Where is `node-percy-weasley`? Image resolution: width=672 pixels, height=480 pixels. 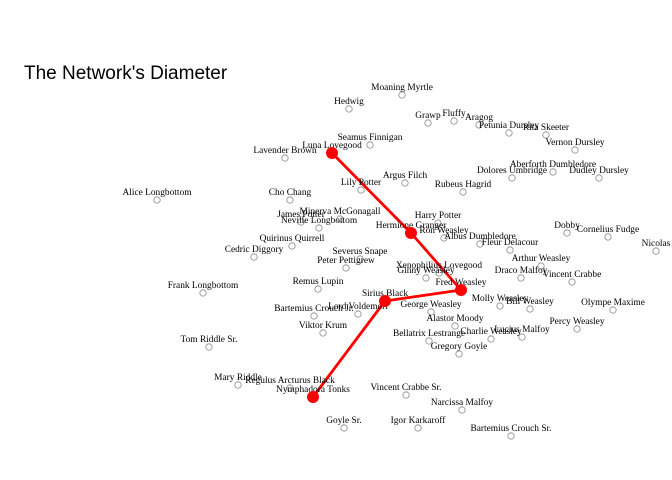
node-percy-weasley is located at coordinates (577, 329).